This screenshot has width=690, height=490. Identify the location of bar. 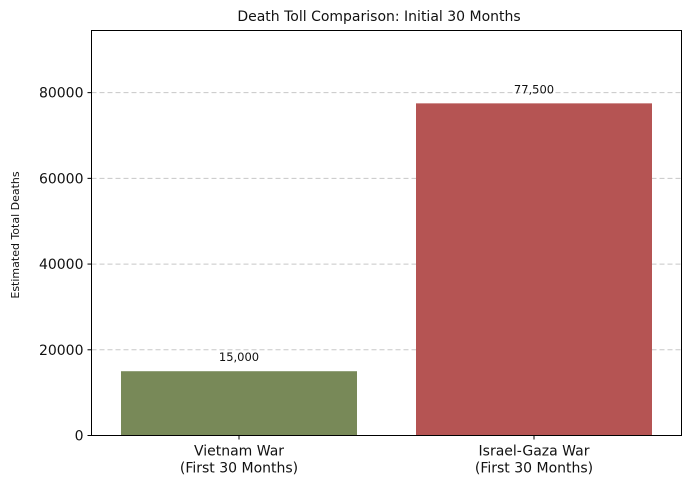
(239, 403).